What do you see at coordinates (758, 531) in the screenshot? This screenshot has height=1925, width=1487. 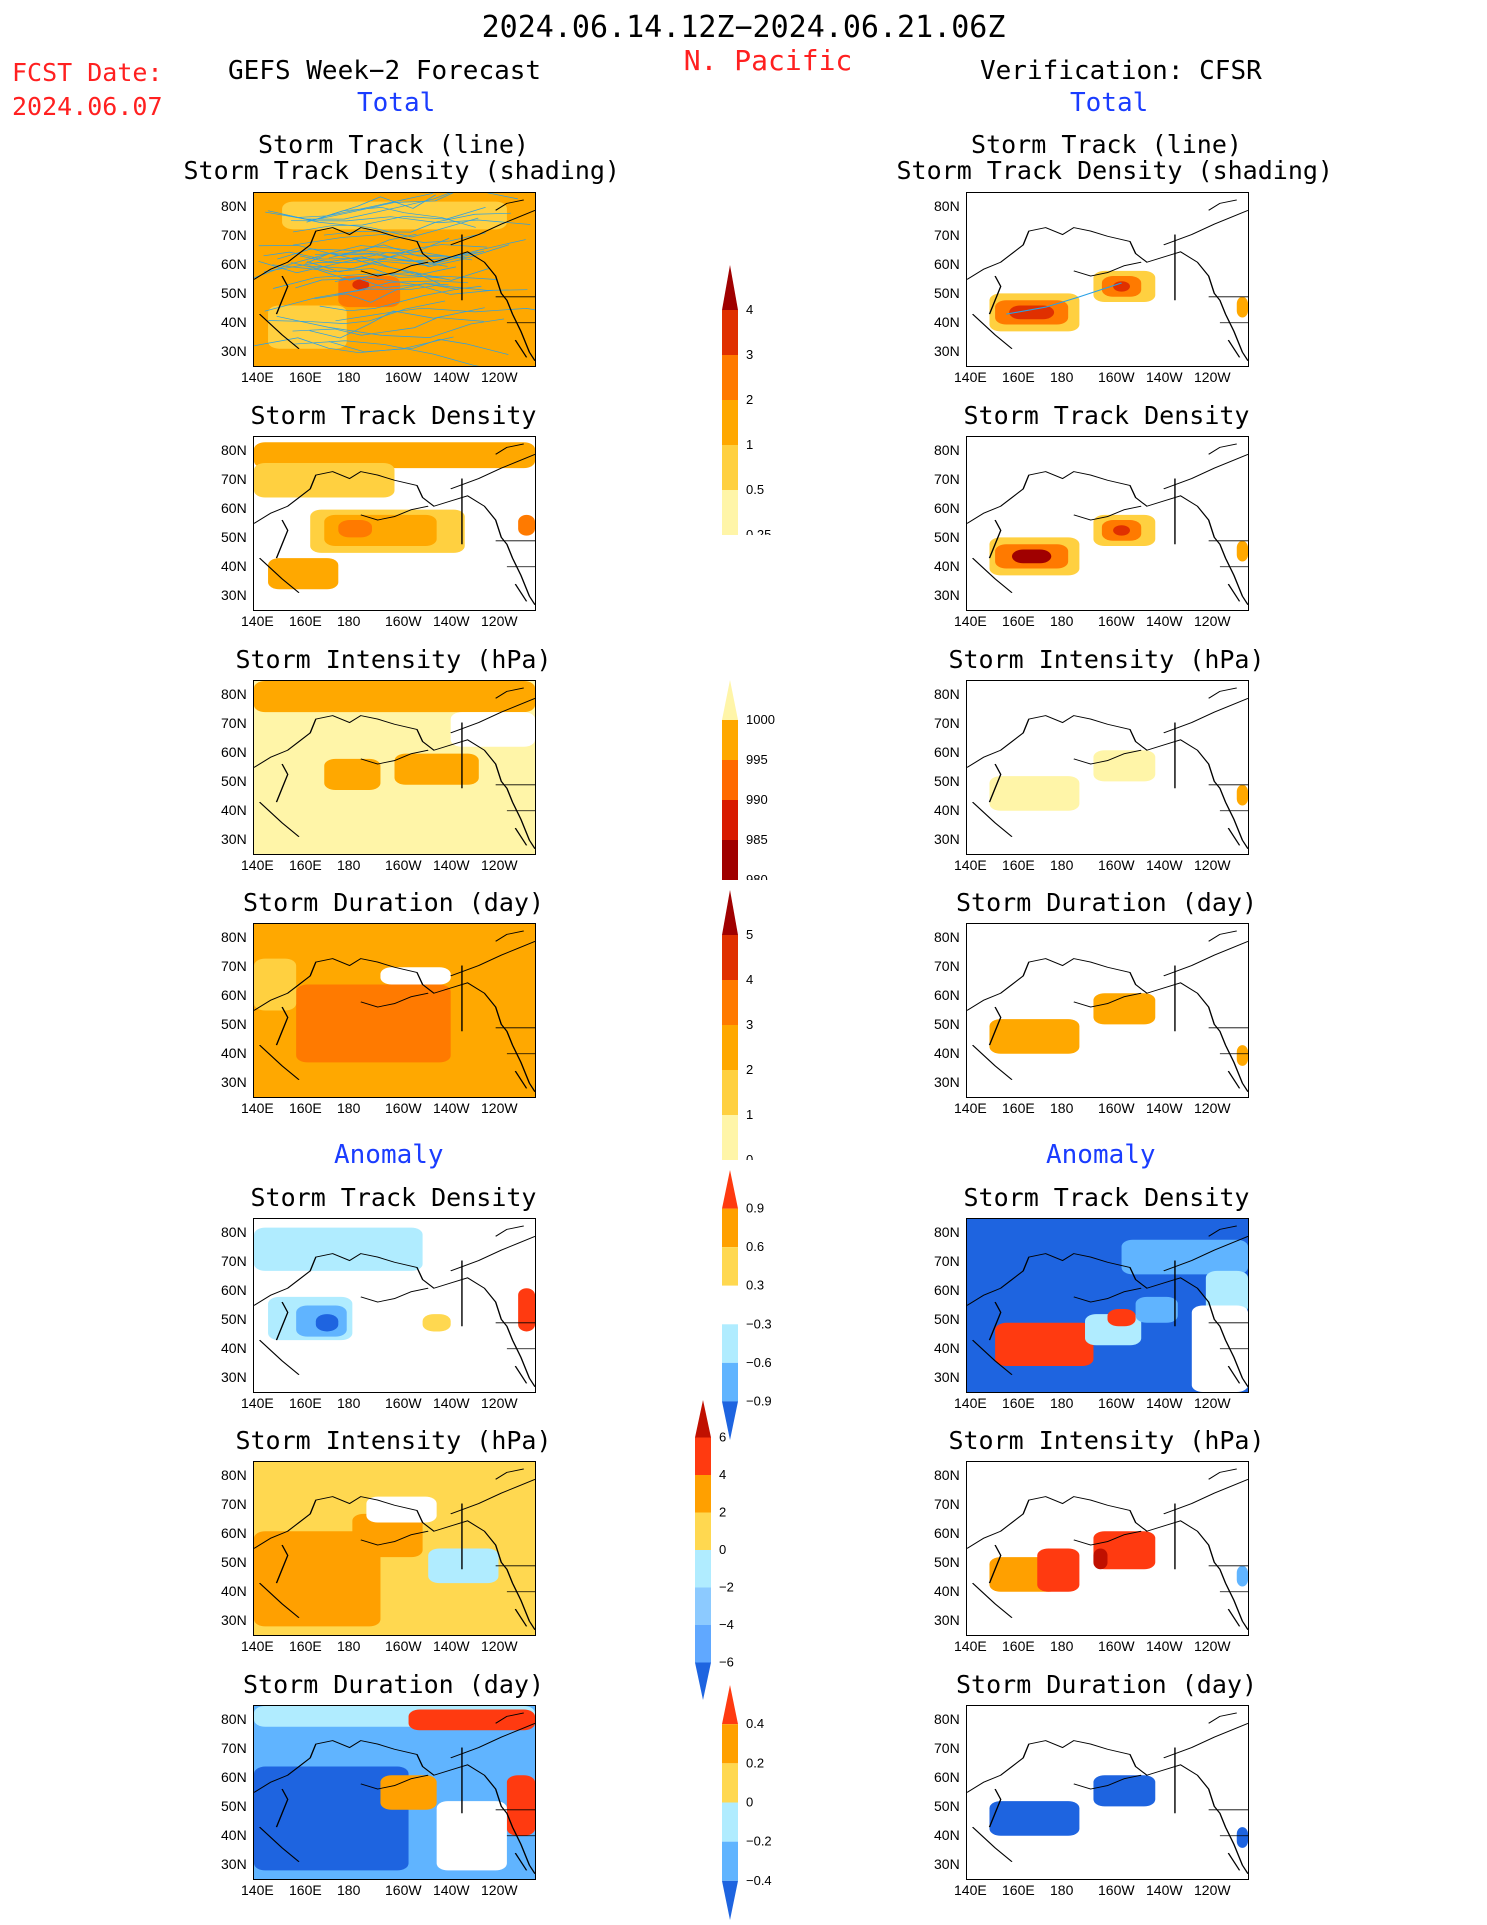 I see `colorbar-label: 0.25` at bounding box center [758, 531].